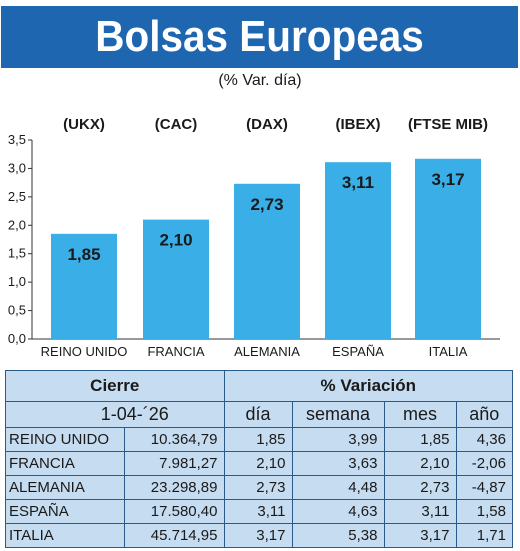 This screenshot has height=551, width=520. I want to click on row-anio: 1,71, so click(483, 535).